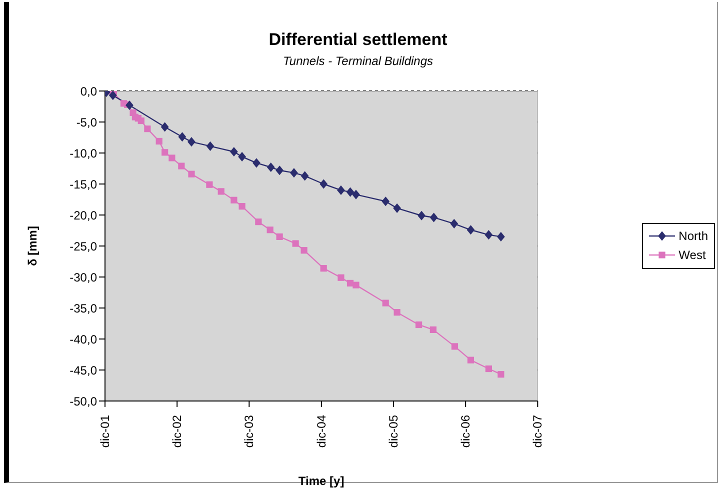 This screenshot has height=491, width=725. I want to click on y-tick-label: -10,0, so click(84, 153).